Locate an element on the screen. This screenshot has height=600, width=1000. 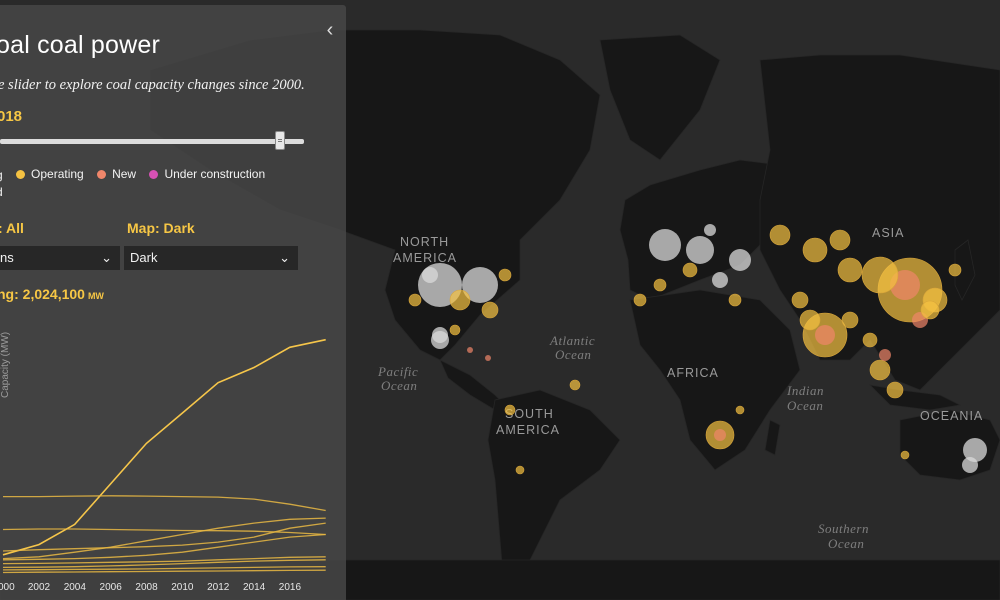
legend-label: g is located at coordinates (1, 175).